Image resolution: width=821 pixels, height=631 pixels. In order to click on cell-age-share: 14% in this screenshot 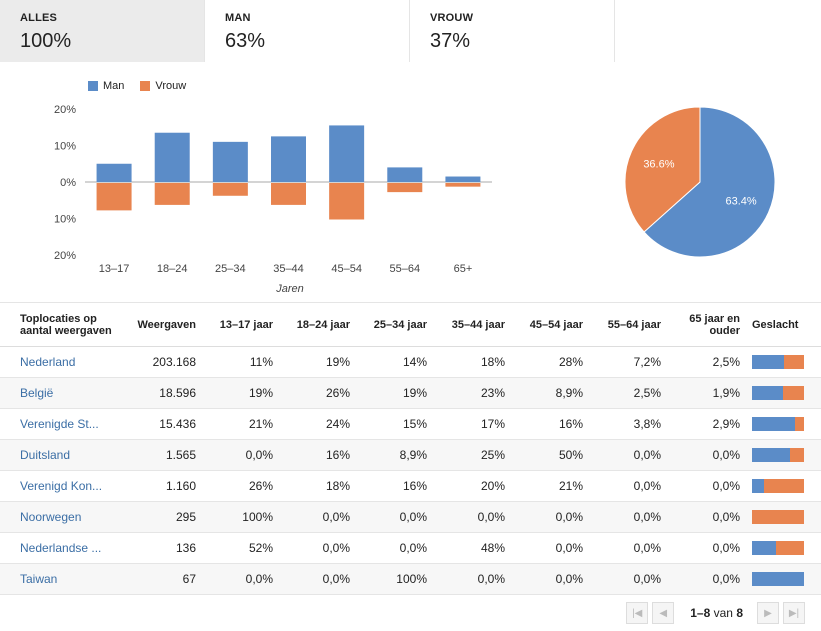, I will do `click(392, 362)`.